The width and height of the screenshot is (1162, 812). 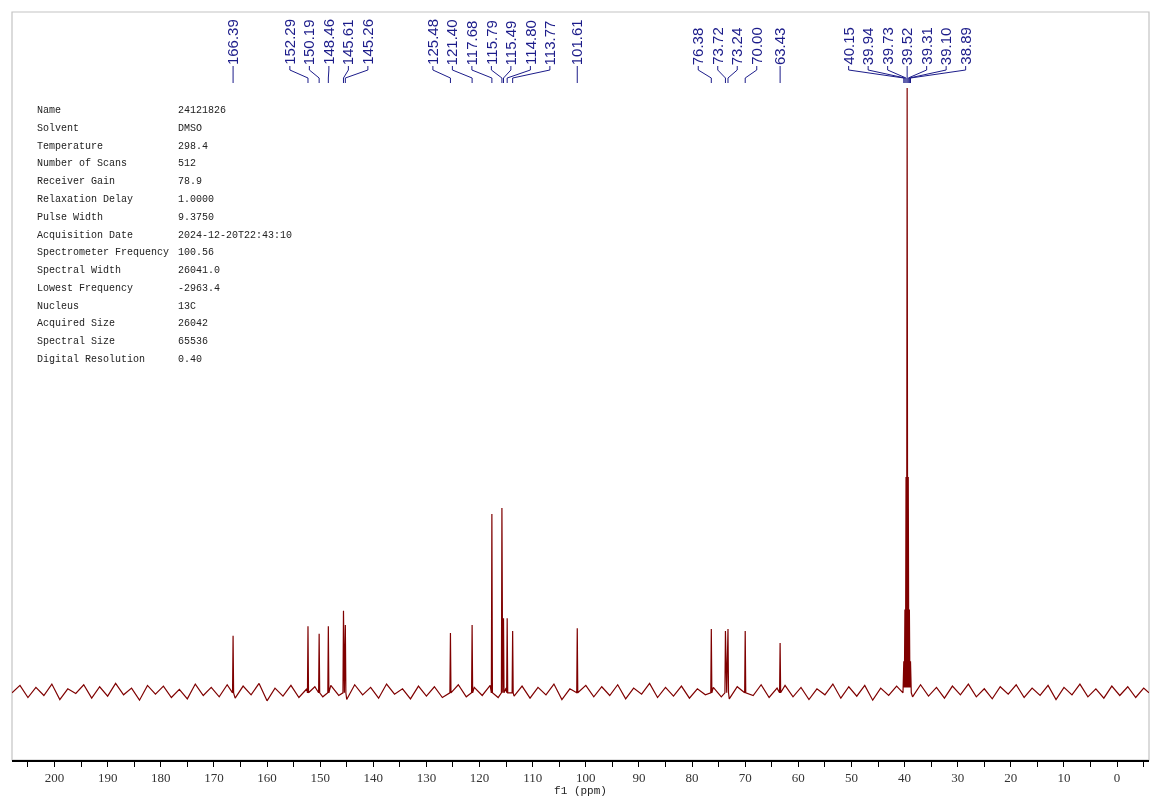 What do you see at coordinates (586, 778) in the screenshot?
I see `x-tick-label: 100` at bounding box center [586, 778].